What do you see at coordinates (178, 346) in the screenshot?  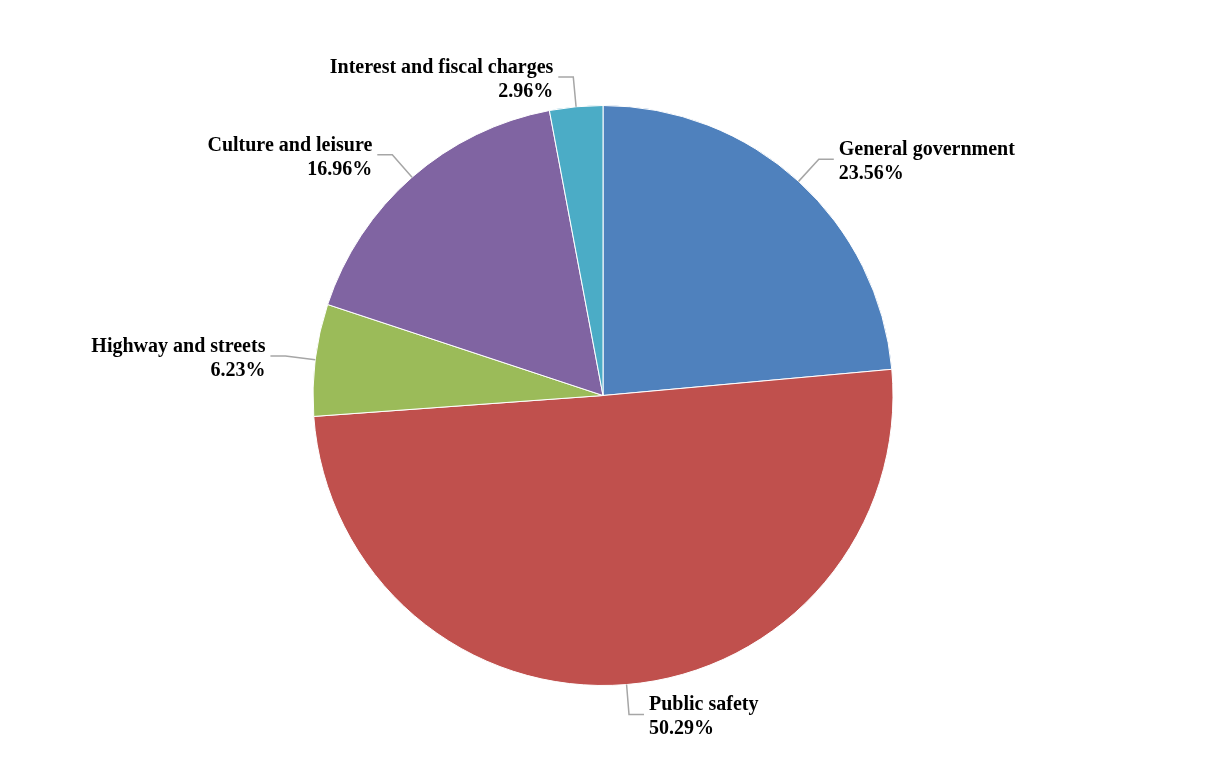 I see `slice-label: Highway and streets` at bounding box center [178, 346].